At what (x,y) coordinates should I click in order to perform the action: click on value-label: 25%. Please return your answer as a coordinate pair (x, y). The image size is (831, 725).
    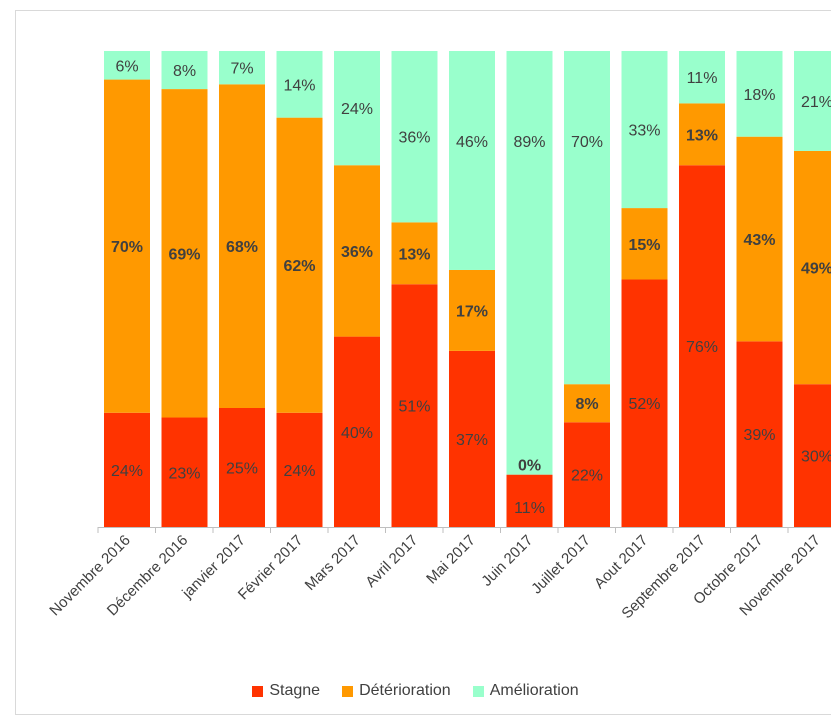
    Looking at the image, I should click on (242, 469).